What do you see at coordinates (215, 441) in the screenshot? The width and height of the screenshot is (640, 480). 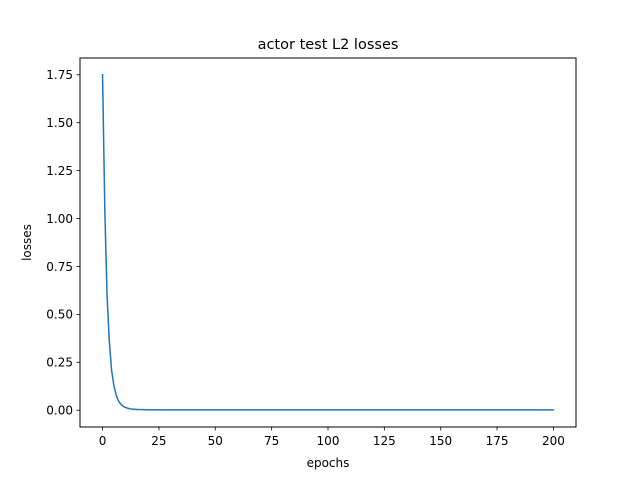 I see `x-tick-label: 50` at bounding box center [215, 441].